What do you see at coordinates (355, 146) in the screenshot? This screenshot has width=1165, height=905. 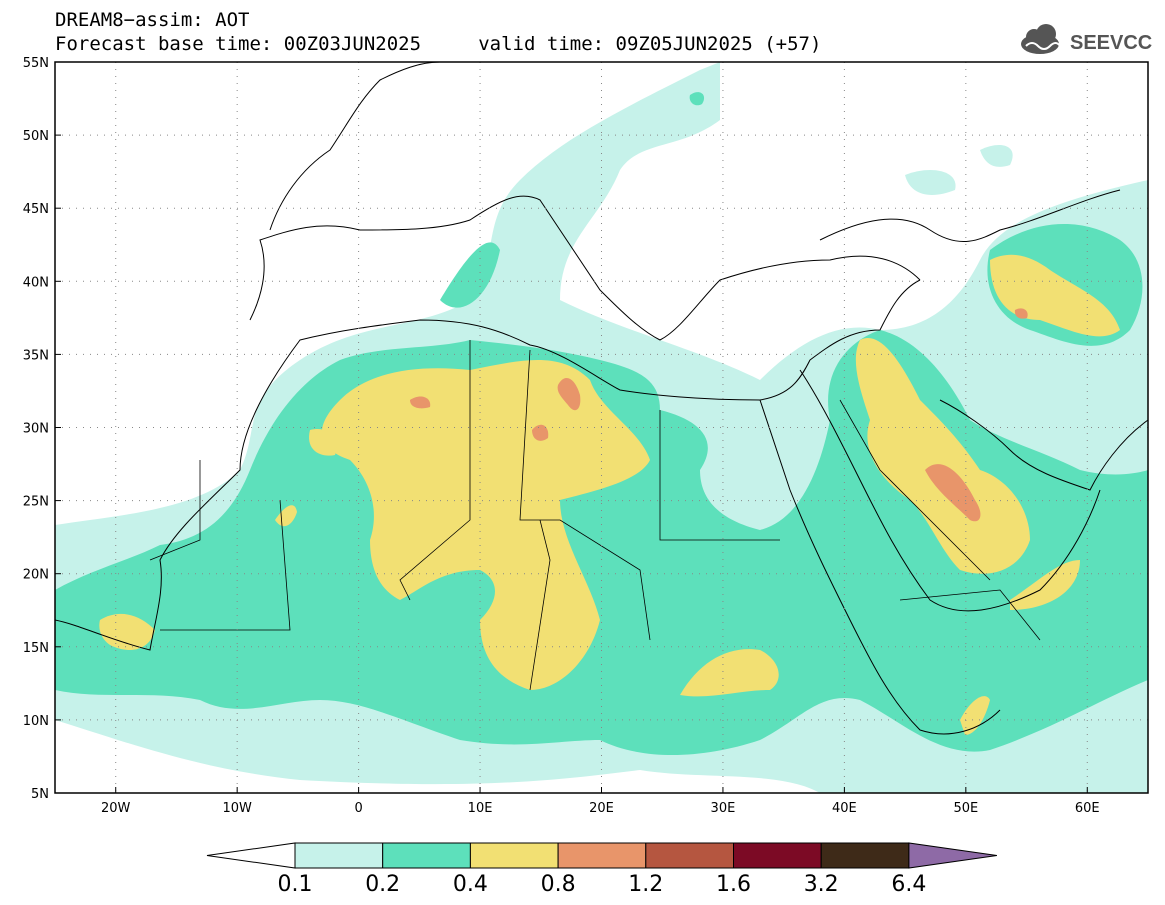 I see `atlantic-europe-coast` at bounding box center [355, 146].